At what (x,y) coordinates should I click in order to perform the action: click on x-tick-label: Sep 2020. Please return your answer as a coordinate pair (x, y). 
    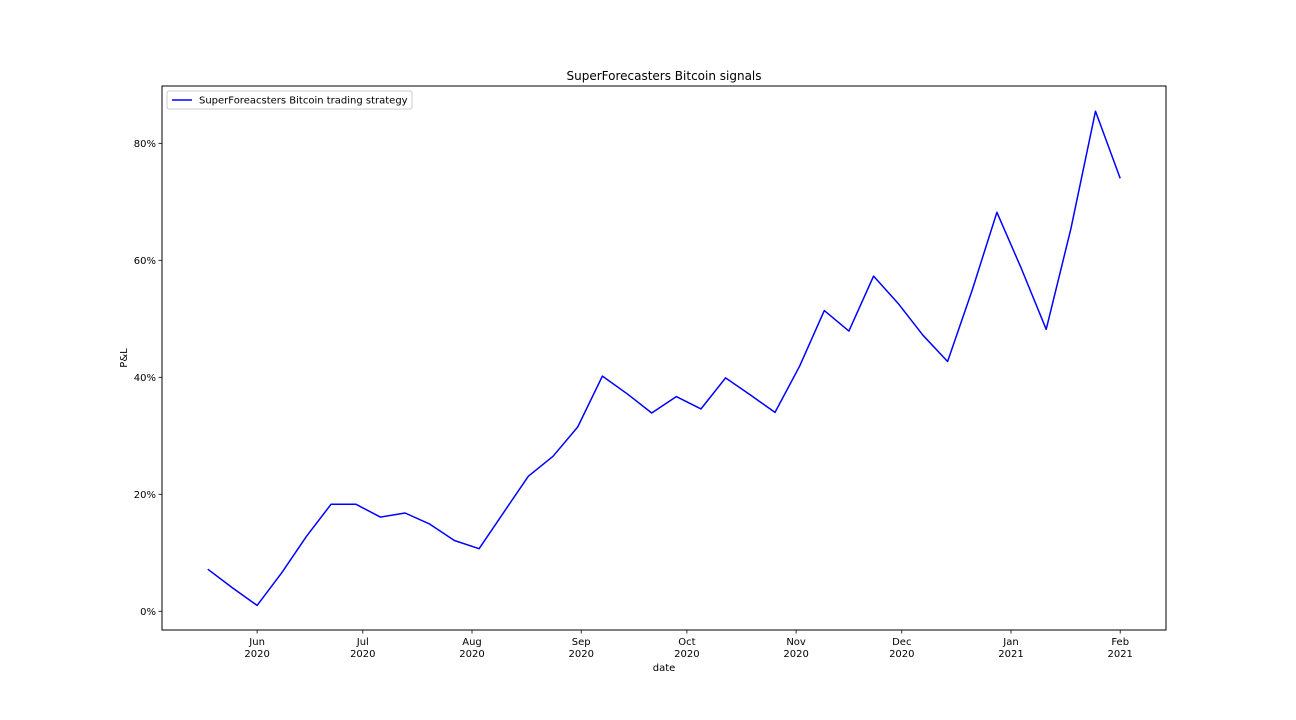
    Looking at the image, I should click on (580, 648).